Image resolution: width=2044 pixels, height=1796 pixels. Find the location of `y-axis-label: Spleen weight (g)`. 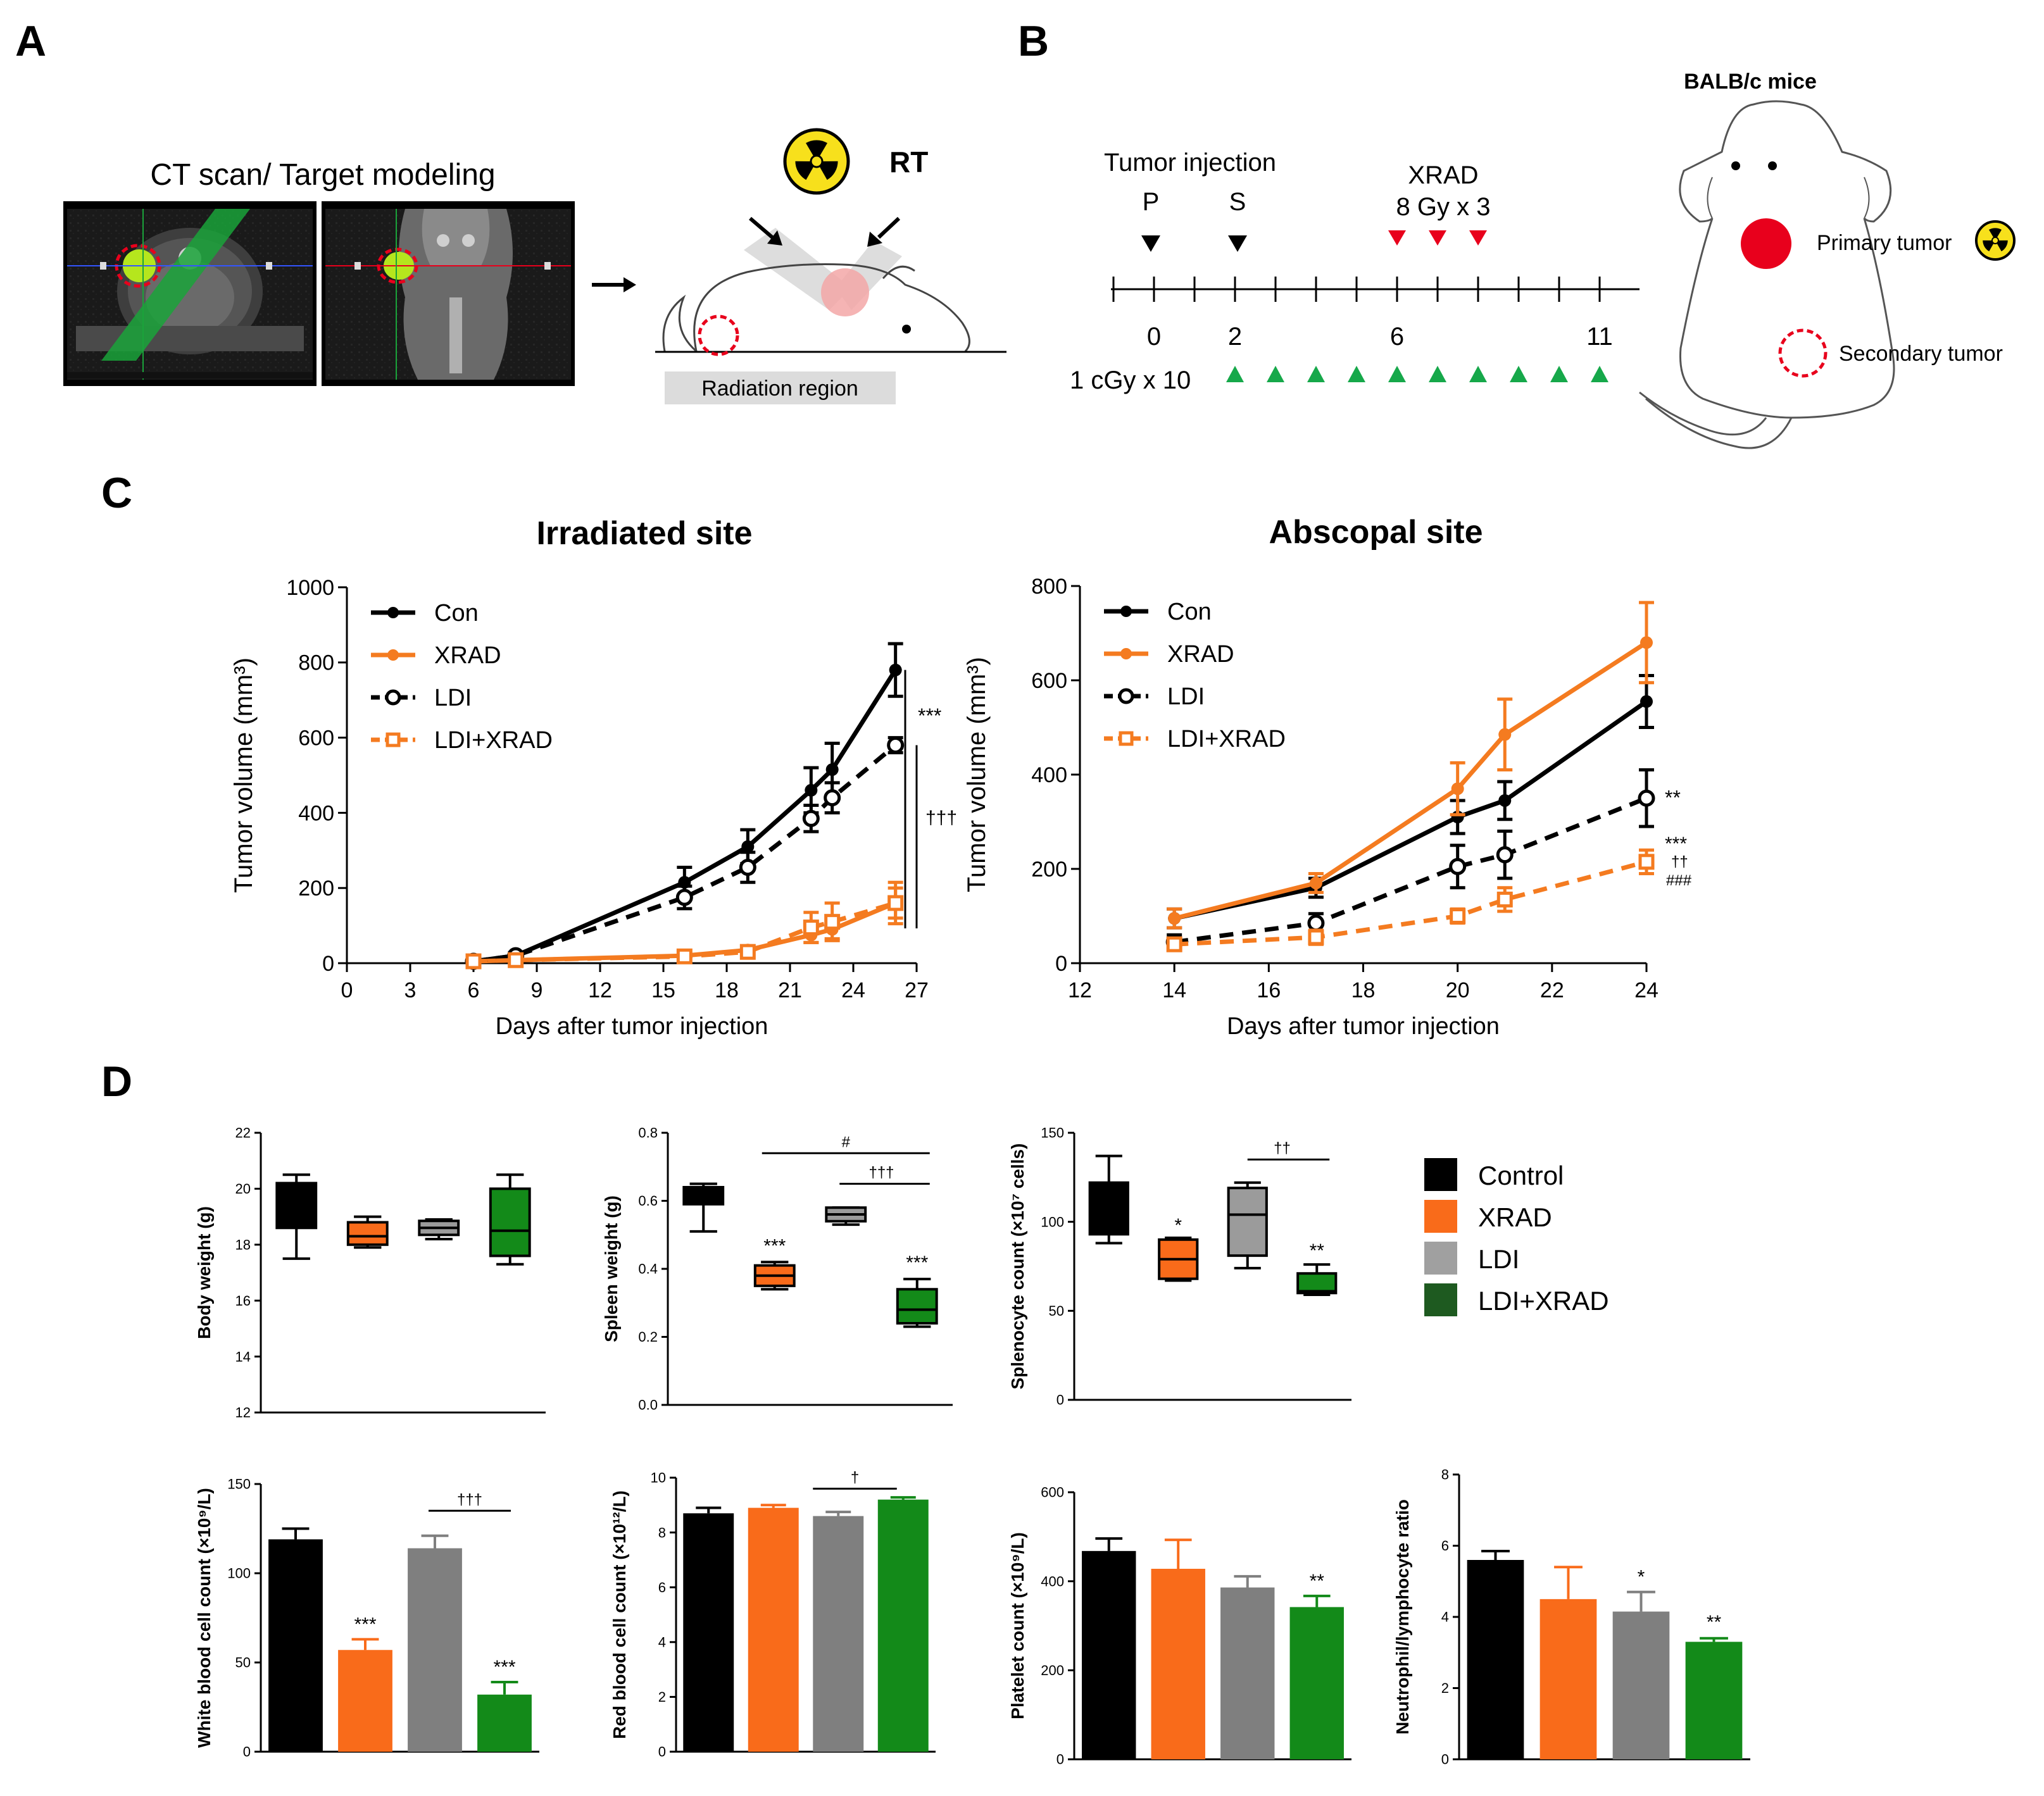

y-axis-label: Spleen weight (g) is located at coordinates (611, 1268).